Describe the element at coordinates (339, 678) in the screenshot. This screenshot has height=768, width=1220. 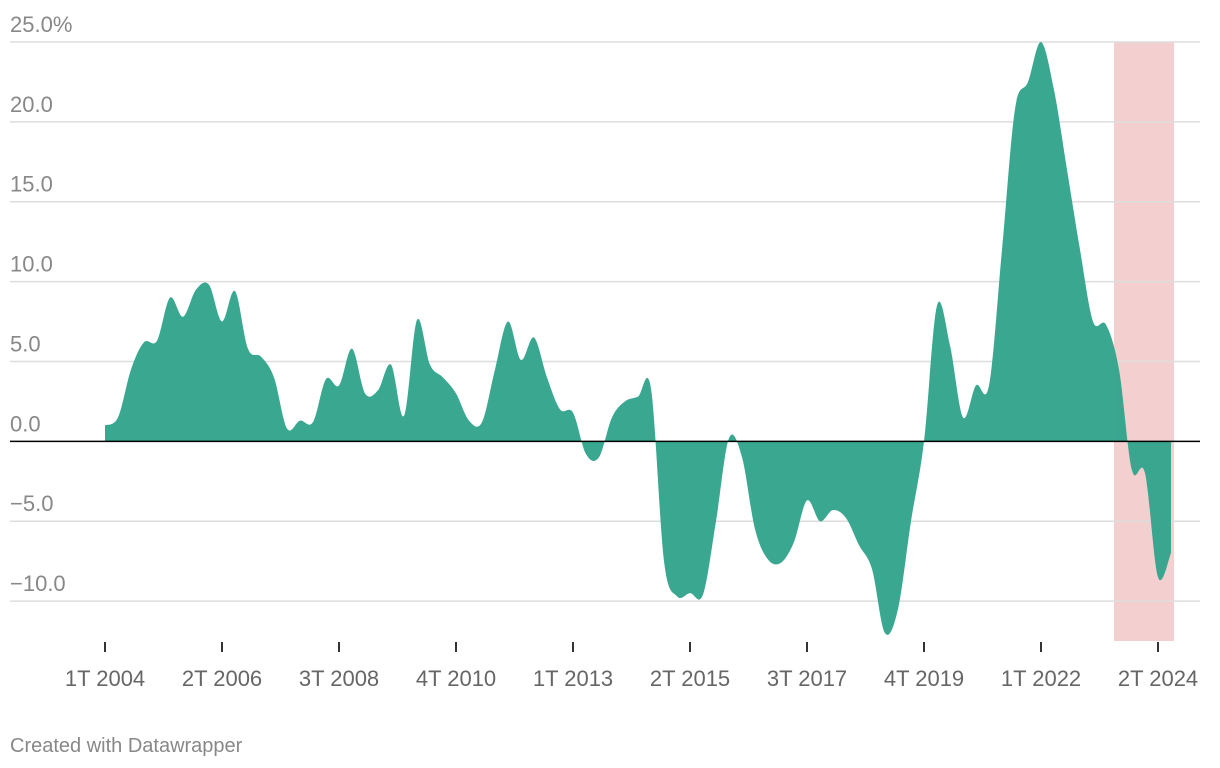
I see `x-tick-label: 3T 2008` at that location.